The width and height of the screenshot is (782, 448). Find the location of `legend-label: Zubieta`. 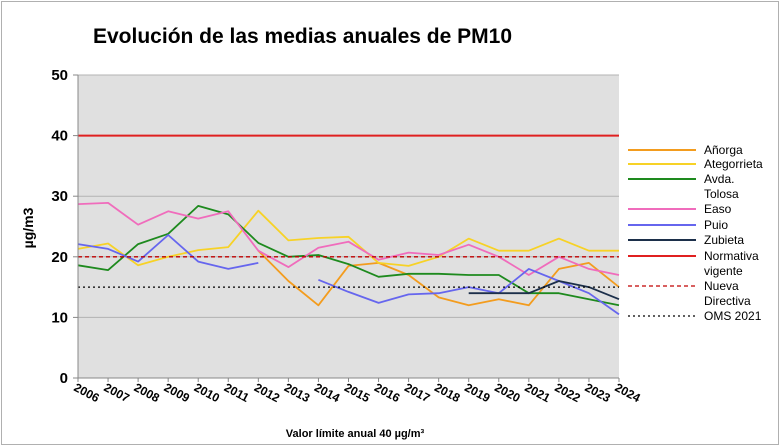

legend-label: Zubieta is located at coordinates (724, 240).